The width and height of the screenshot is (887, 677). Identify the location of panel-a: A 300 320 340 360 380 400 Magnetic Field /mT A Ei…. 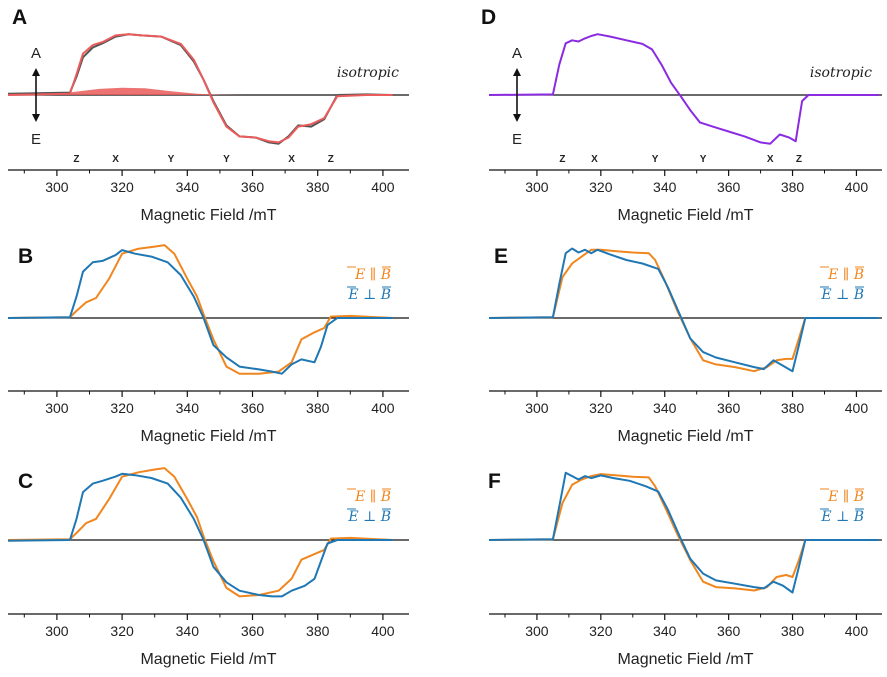
(208, 115).